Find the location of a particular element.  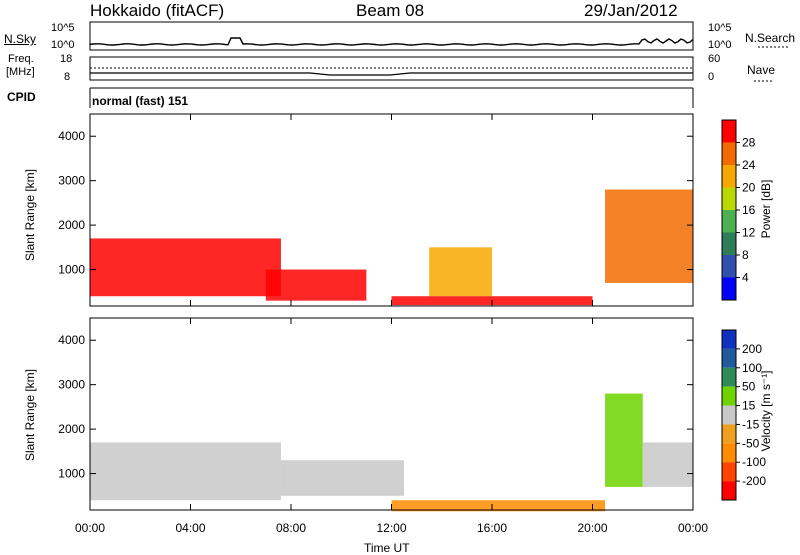

velocity-cbtick-label-6: -100 is located at coordinates (754, 462).